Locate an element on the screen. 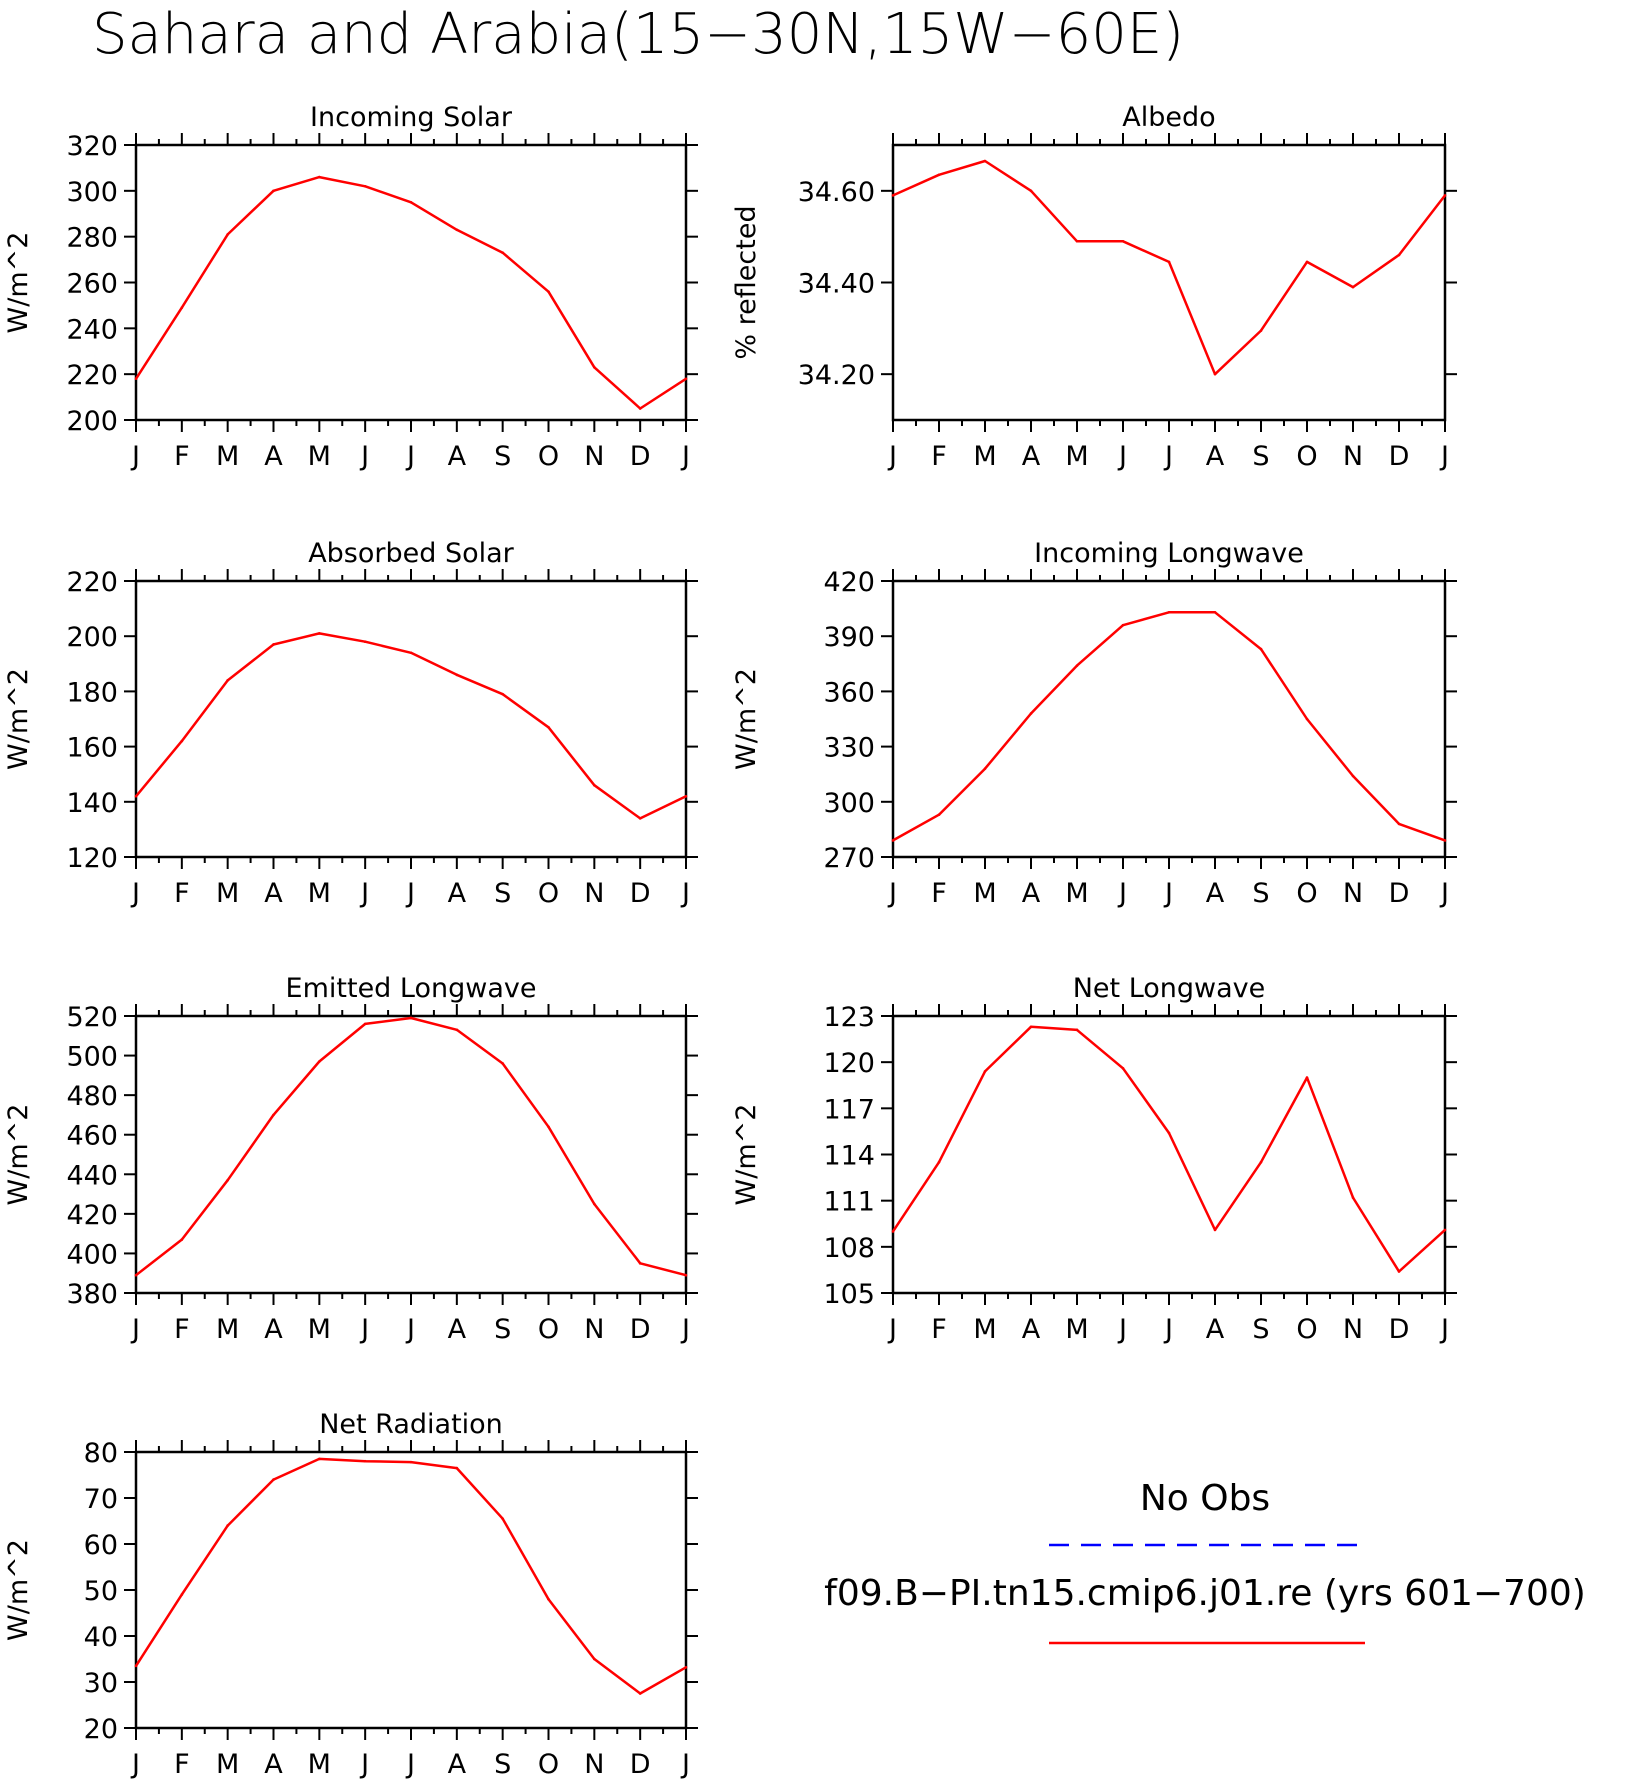  x-tick-label: S is located at coordinates (502, 456).